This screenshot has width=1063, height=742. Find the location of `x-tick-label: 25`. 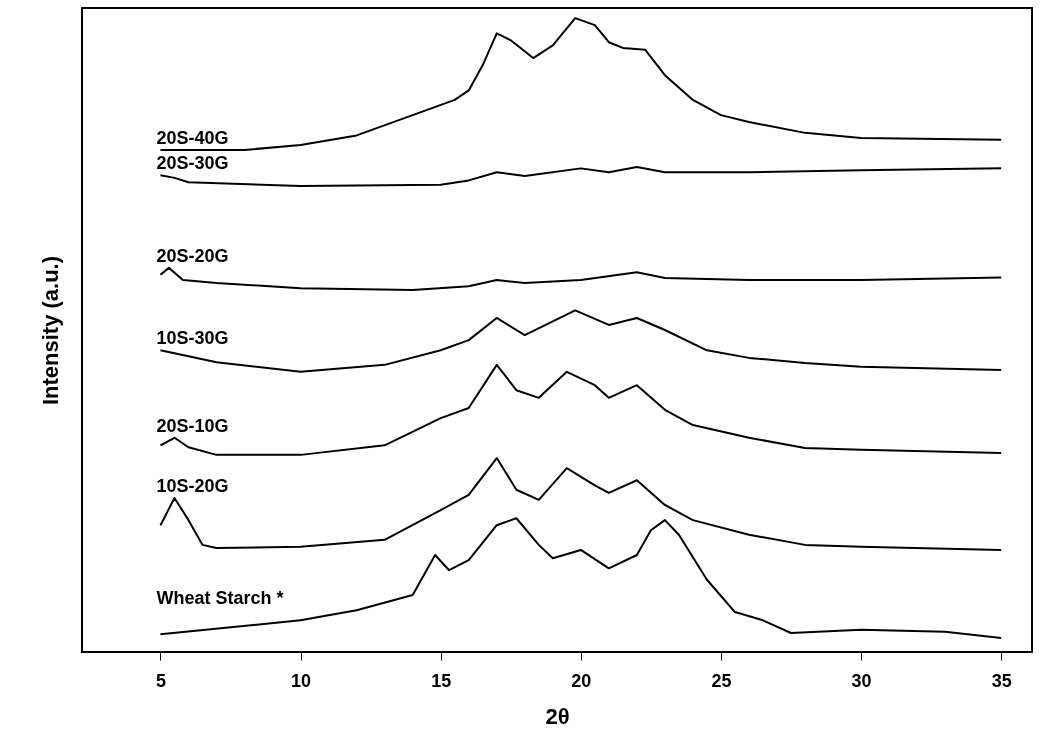

x-tick-label: 25 is located at coordinates (721, 680).